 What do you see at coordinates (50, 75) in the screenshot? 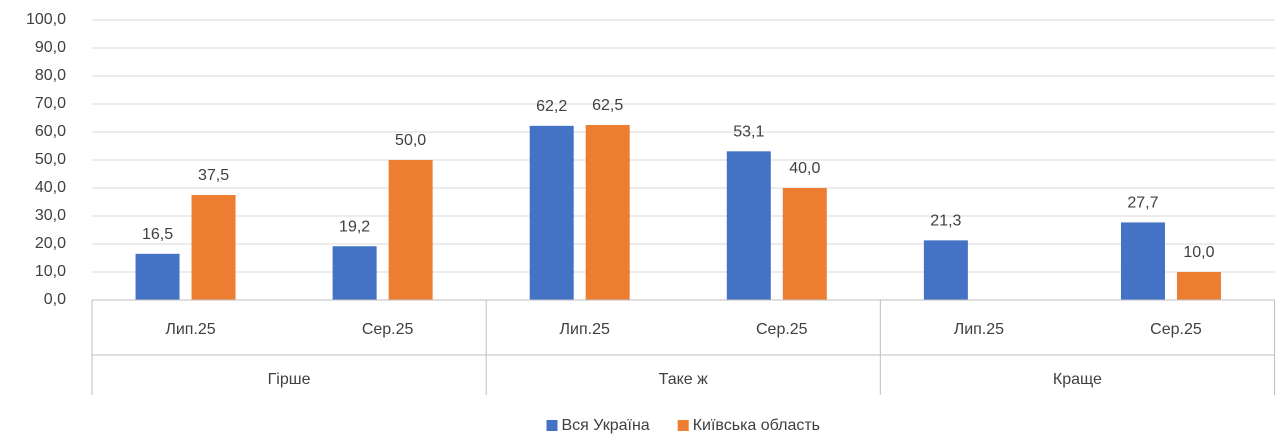
I see `y-tick-label: 80,0` at bounding box center [50, 75].